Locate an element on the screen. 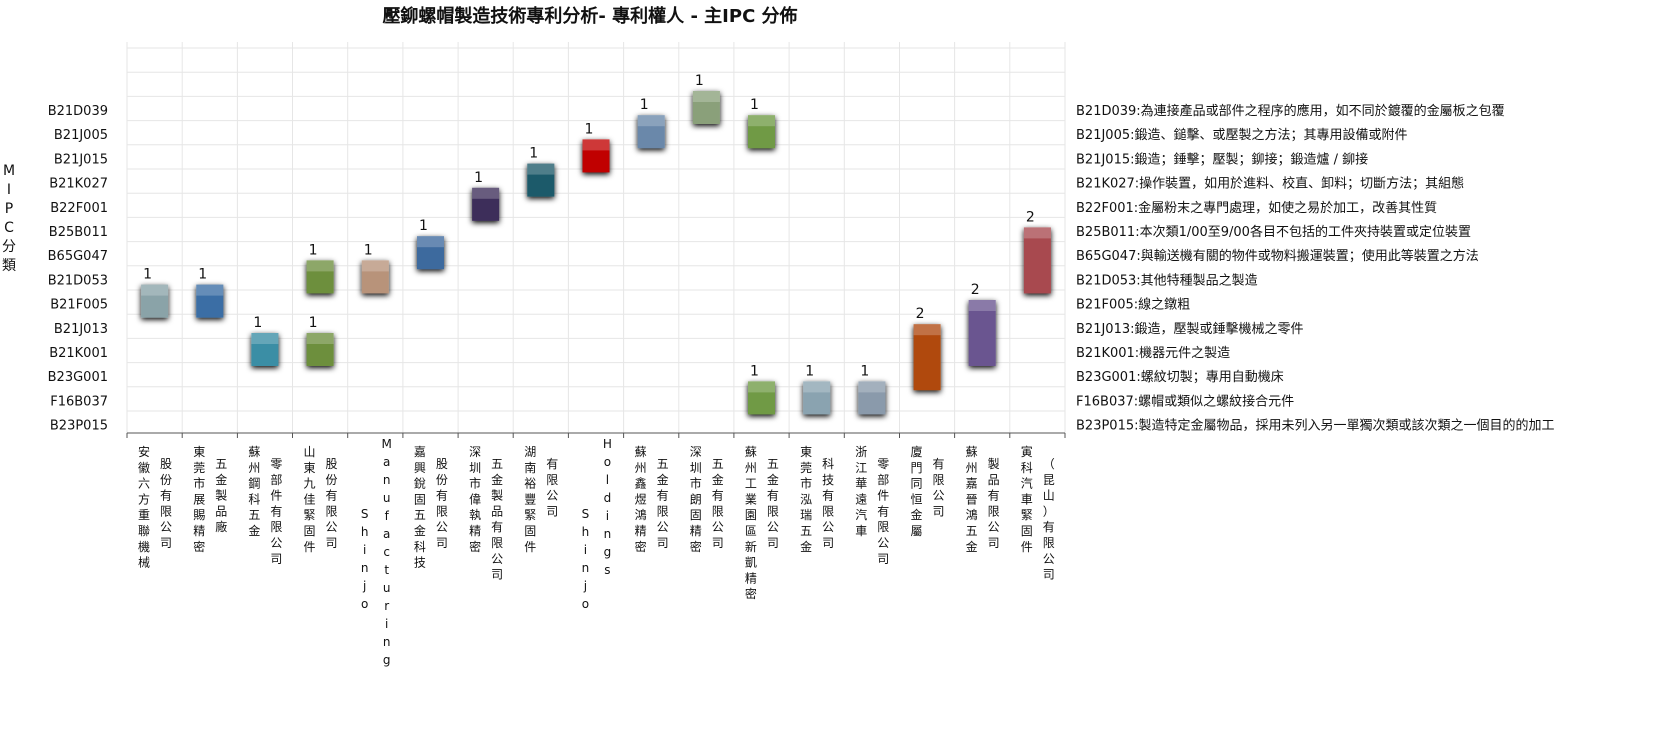  ipc-description: B65G047:與輸送機有關的物件或物料搬運裝置；使用此等裝置之方法 is located at coordinates (1277, 256).